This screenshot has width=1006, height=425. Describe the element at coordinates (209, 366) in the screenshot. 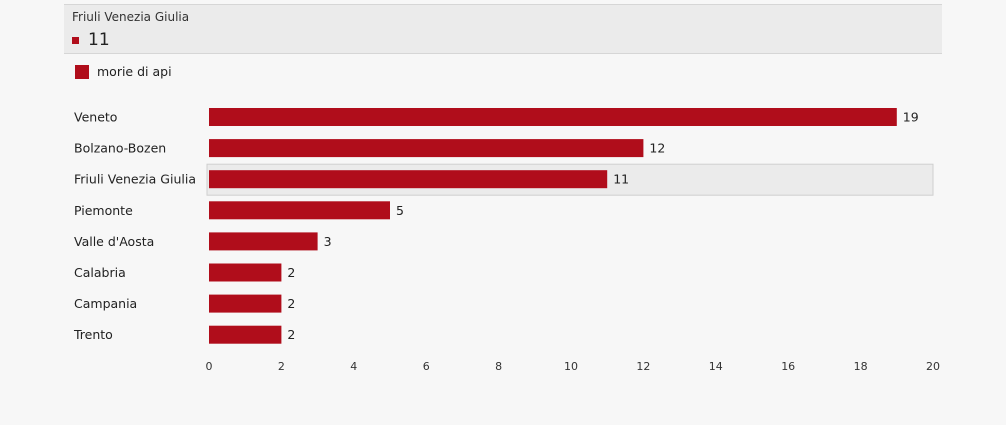

I see `x-tick-label: 0` at that location.